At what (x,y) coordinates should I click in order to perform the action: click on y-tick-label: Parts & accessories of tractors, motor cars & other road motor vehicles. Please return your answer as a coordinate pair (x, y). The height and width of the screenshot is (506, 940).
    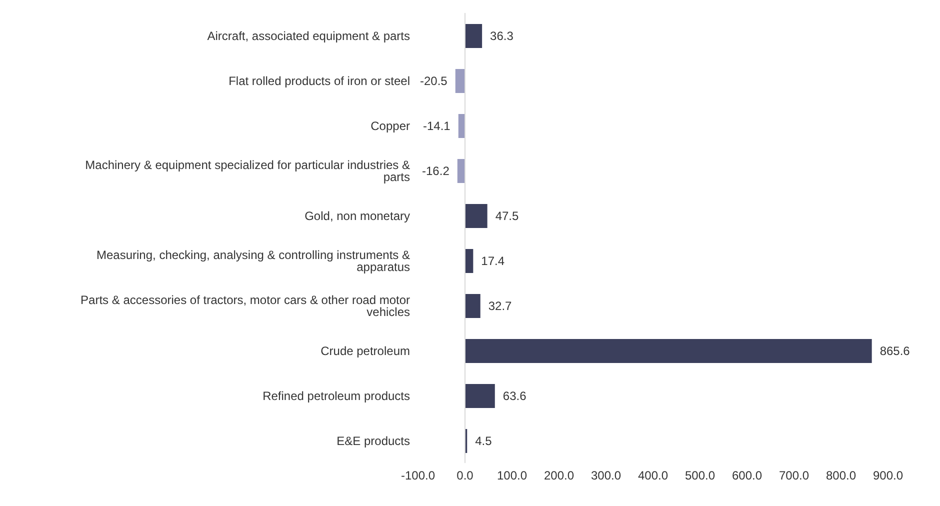
    Looking at the image, I should click on (245, 305).